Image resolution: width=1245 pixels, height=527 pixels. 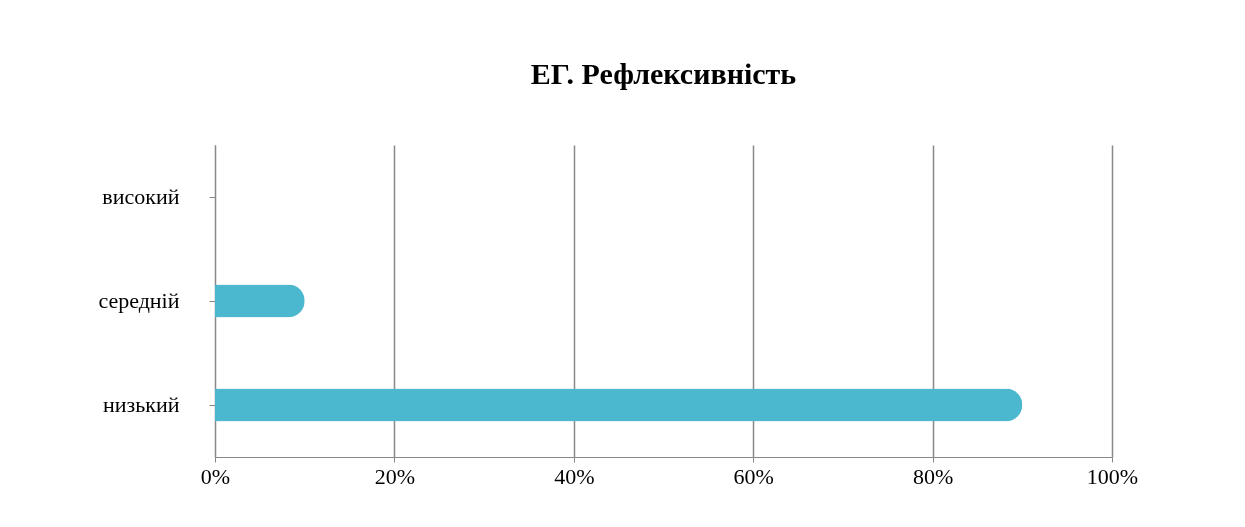 What do you see at coordinates (139, 300) in the screenshot?
I see `y-tick-label: середній` at bounding box center [139, 300].